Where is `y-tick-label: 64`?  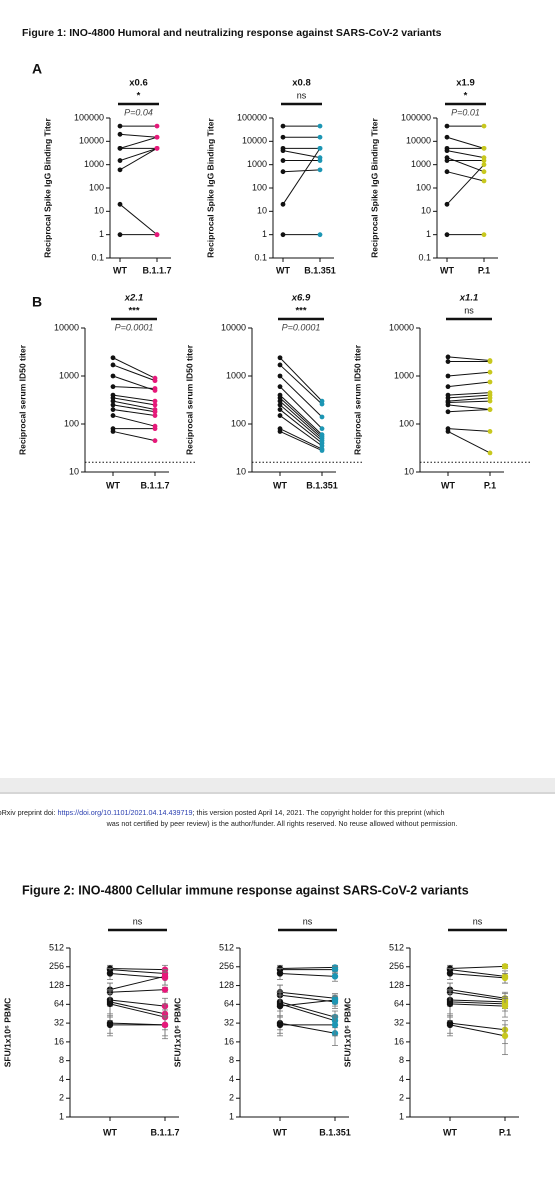
y-tick-label: 64 is located at coordinates (59, 1004).